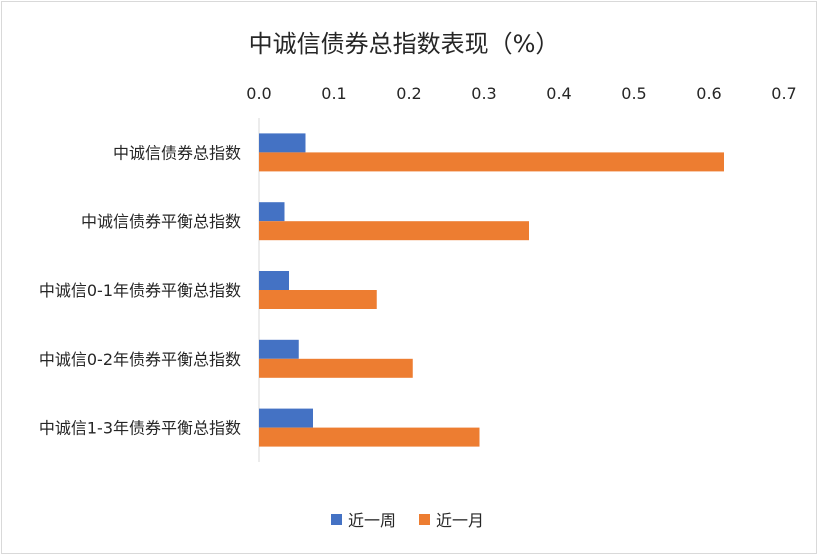 This screenshot has width=818, height=555. I want to click on category-label: 中诚信债券平衡总指数, so click(161, 221).